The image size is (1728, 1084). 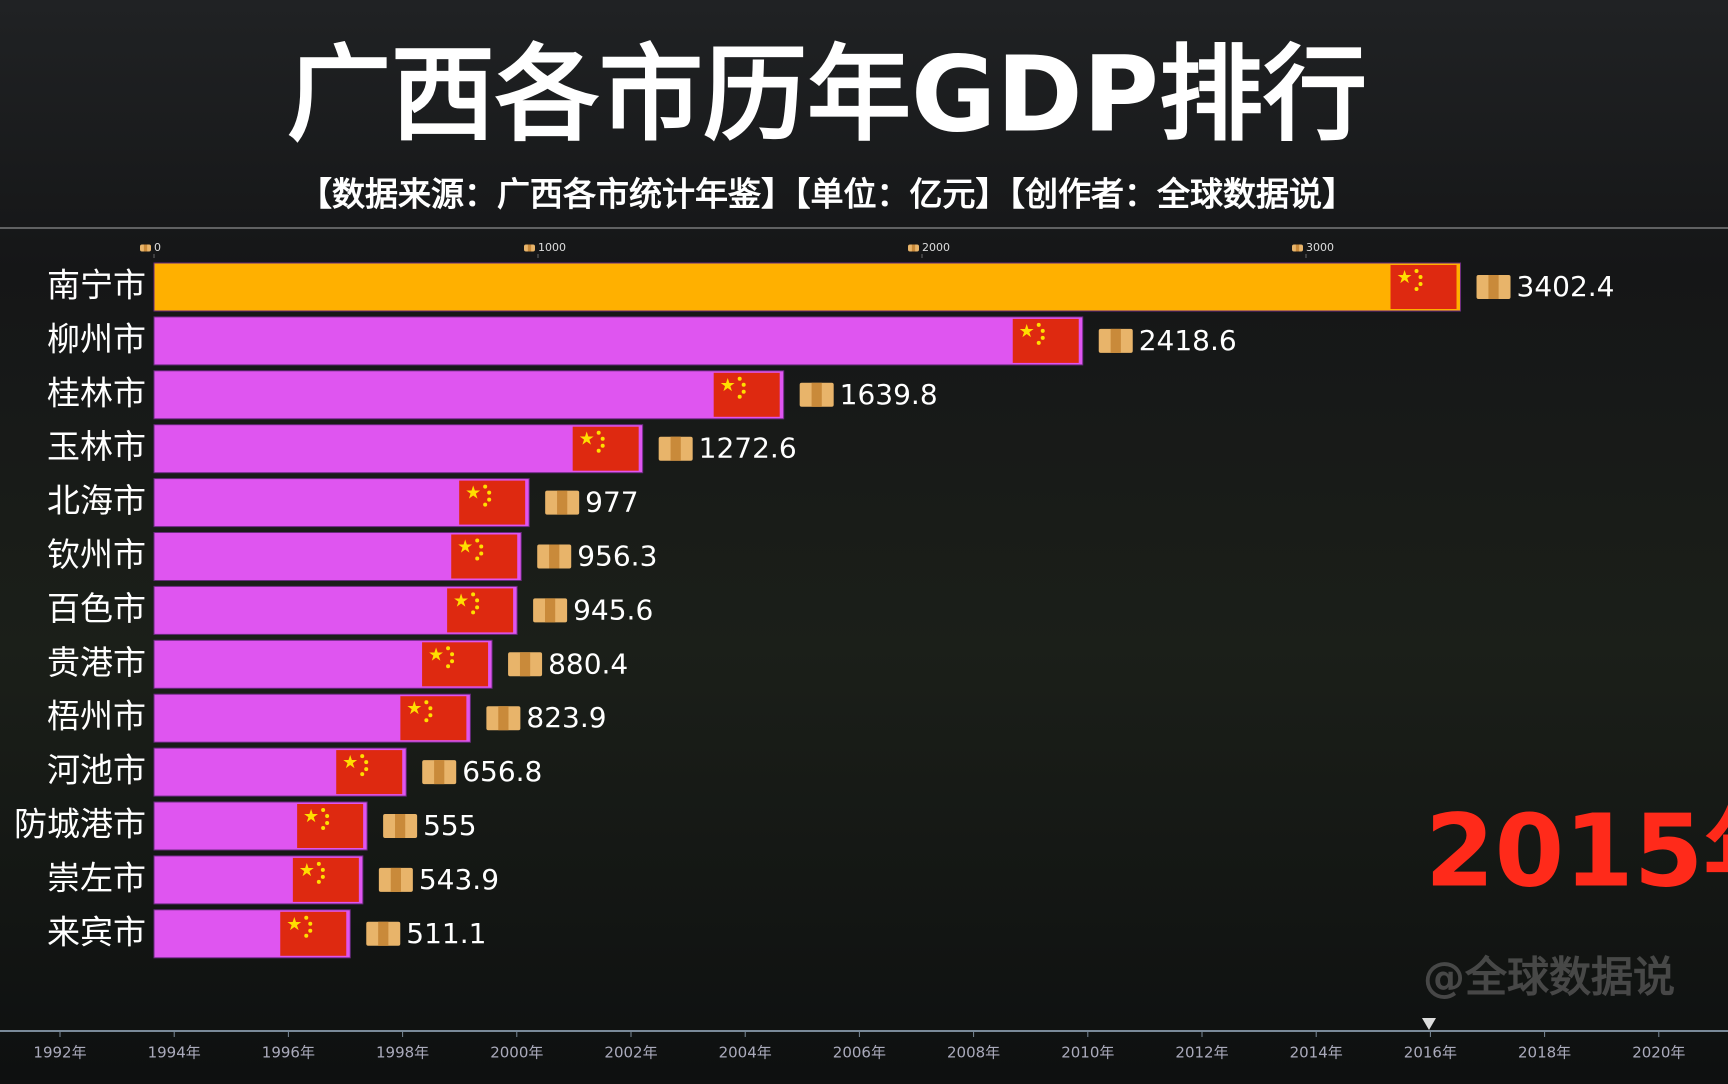 I want to click on category-label: 钦州市, so click(x=96, y=554).